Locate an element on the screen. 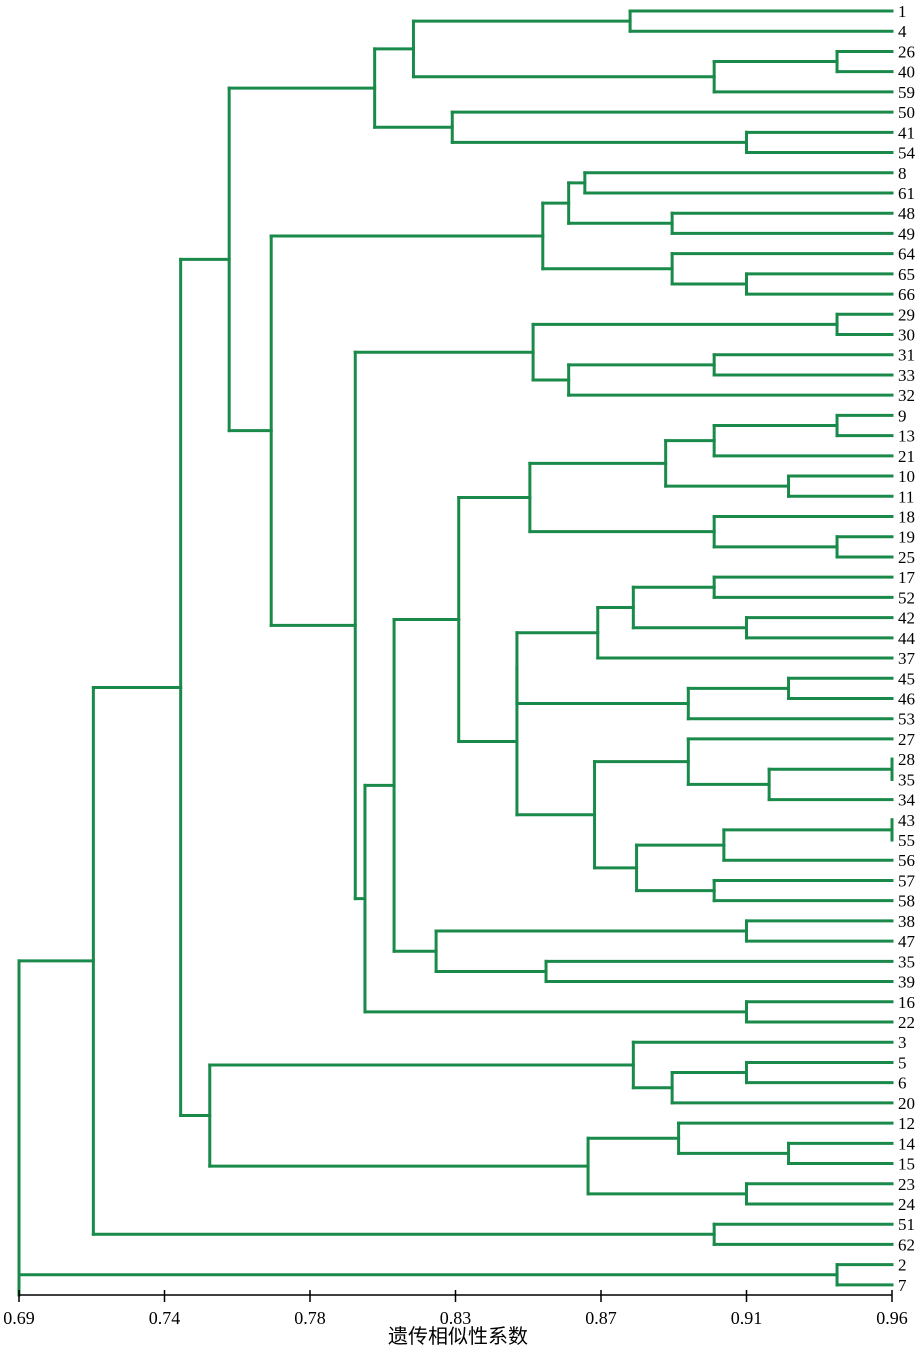 This screenshot has width=922, height=1355. leaf-label: 50 is located at coordinates (906, 112).